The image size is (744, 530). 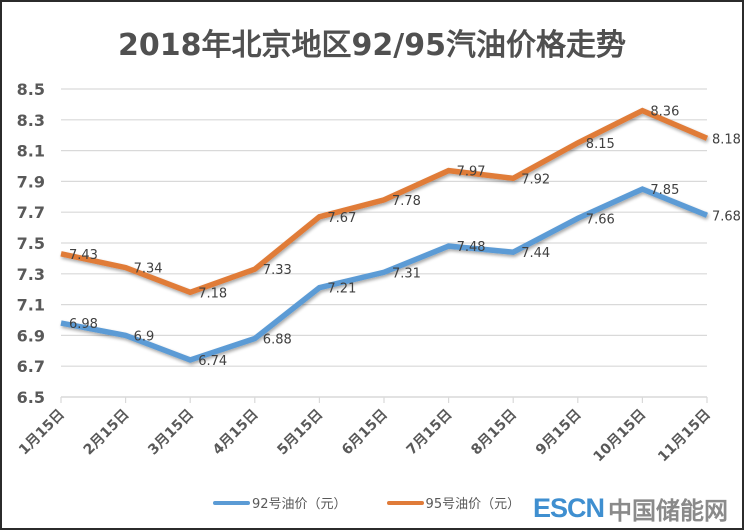 What do you see at coordinates (171, 433) in the screenshot?
I see `x-tick-label: 3月15日` at bounding box center [171, 433].